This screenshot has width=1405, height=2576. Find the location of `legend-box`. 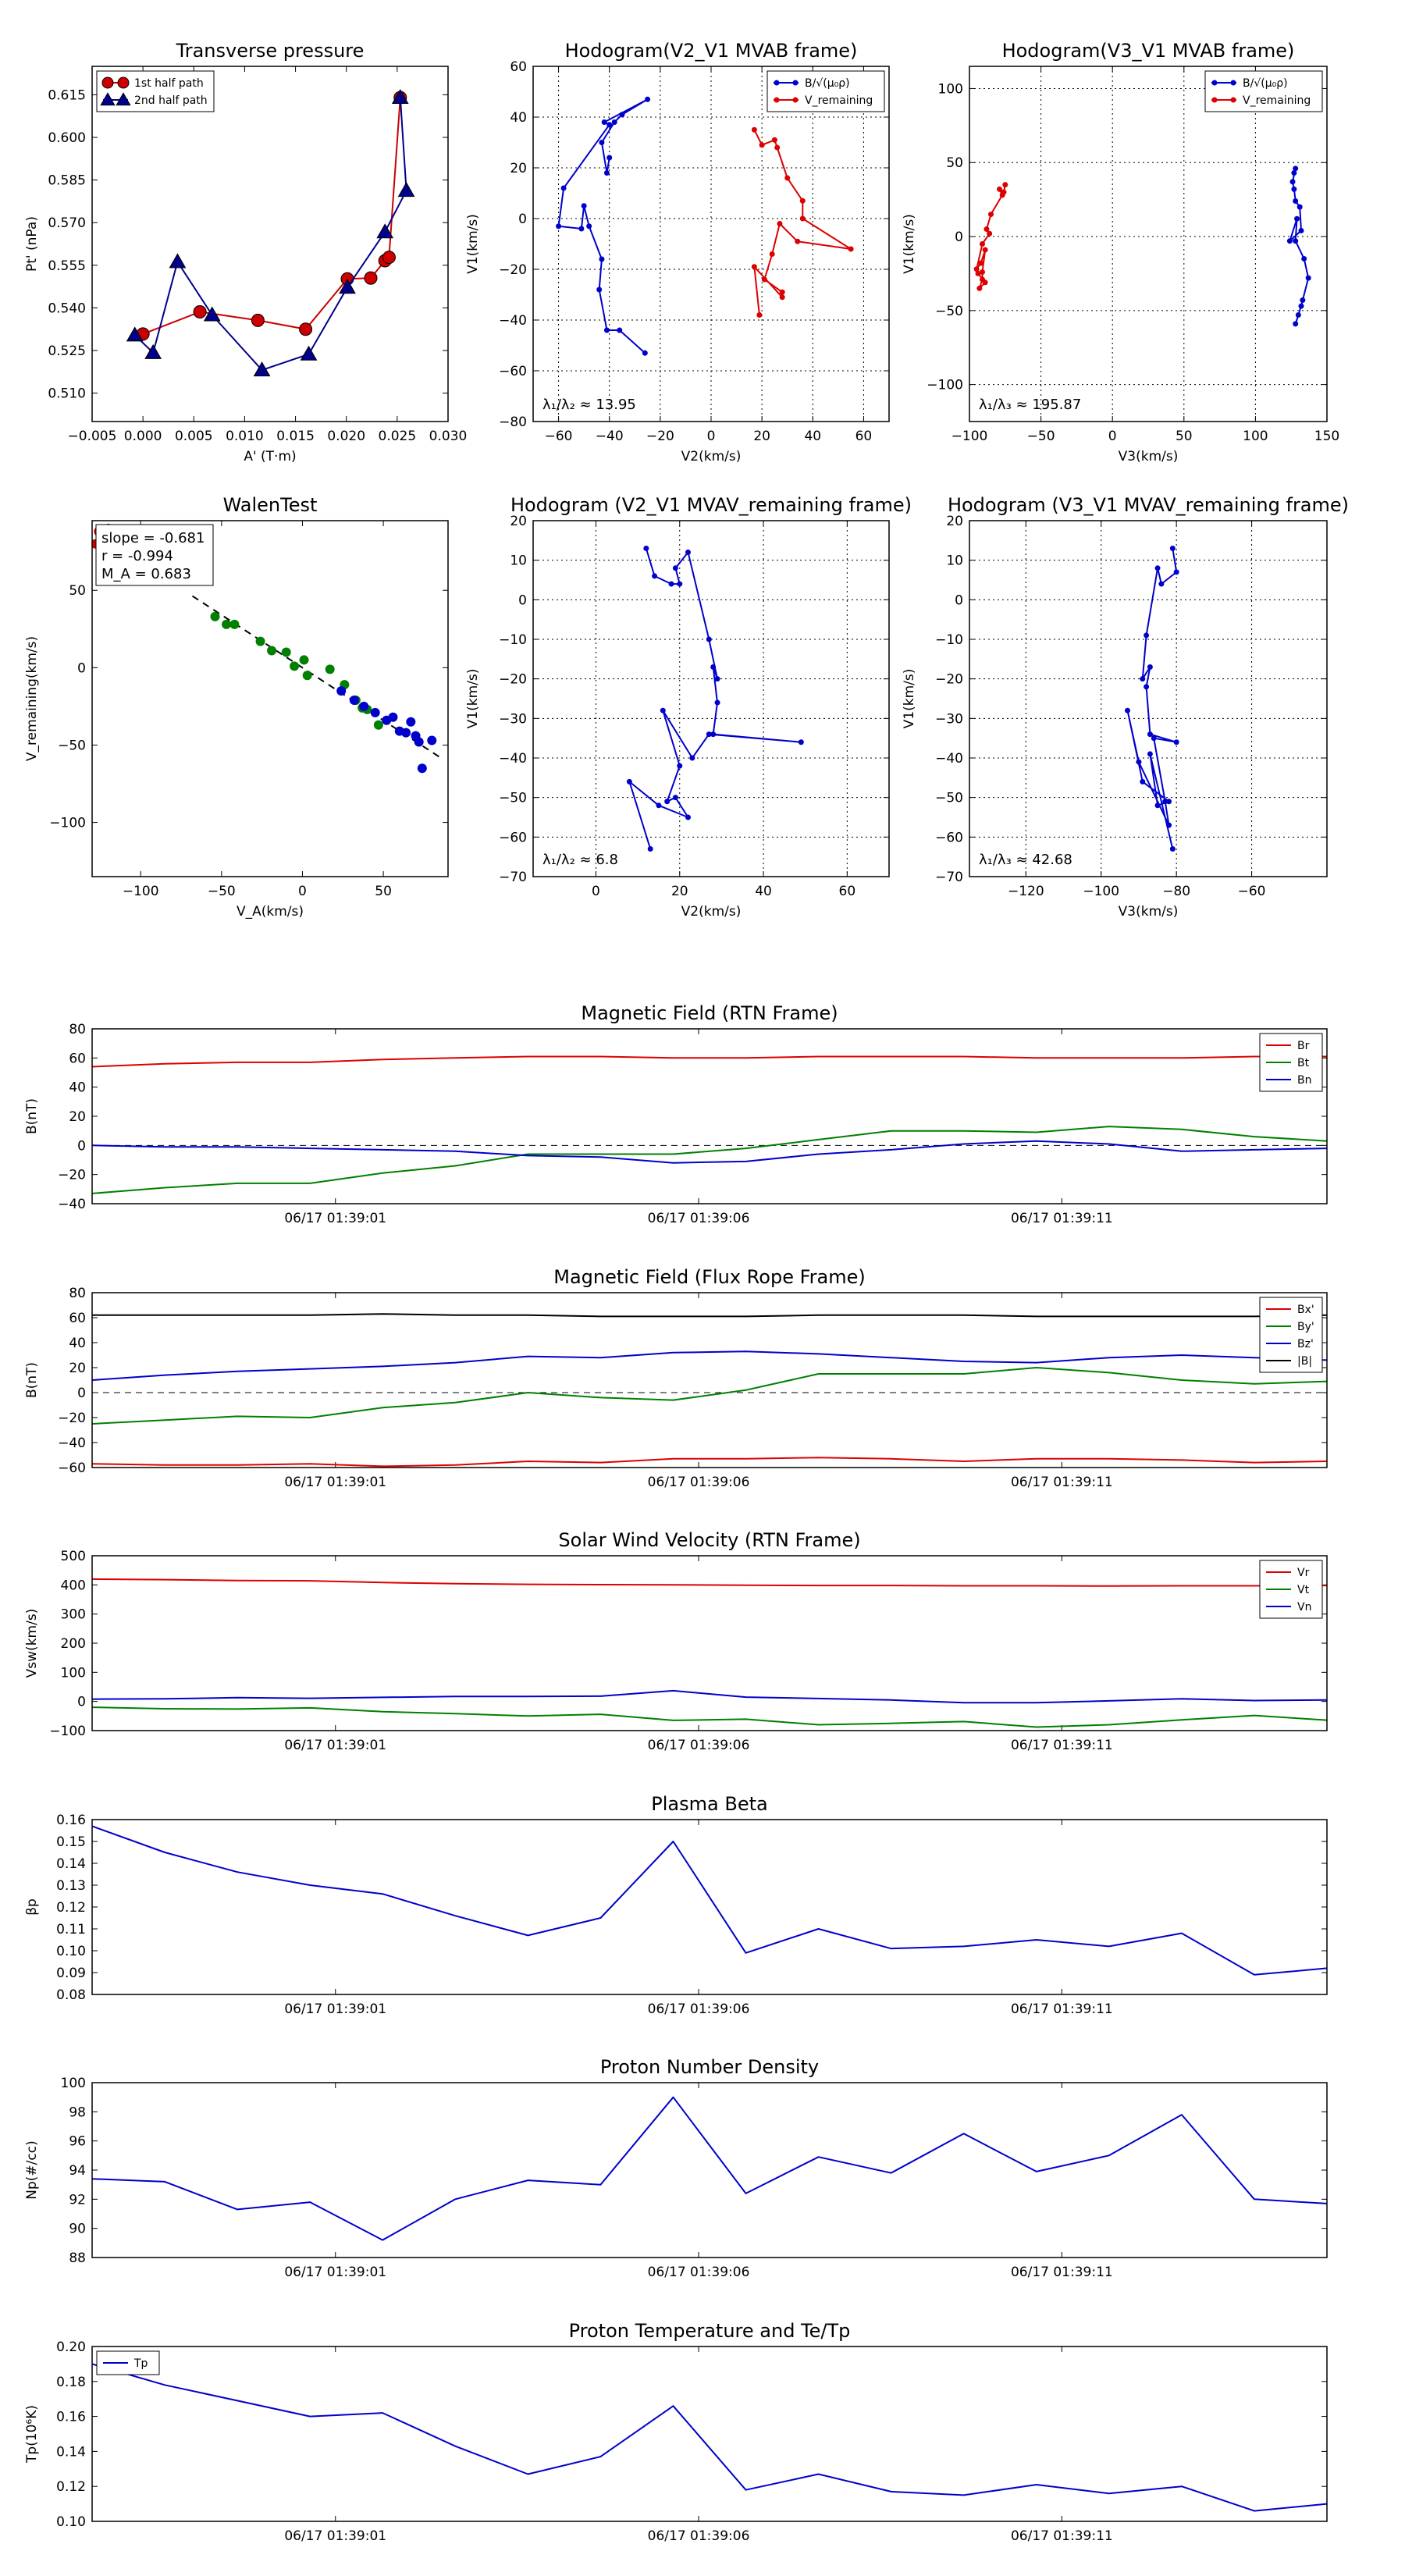

legend-box is located at coordinates (1264, 91).